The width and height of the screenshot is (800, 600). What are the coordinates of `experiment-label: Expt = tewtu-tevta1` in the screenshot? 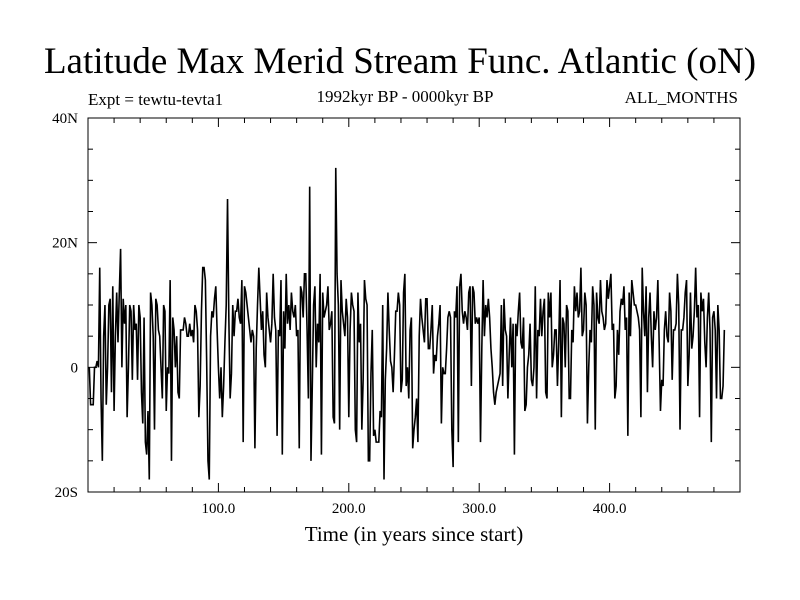 It's located at (156, 99).